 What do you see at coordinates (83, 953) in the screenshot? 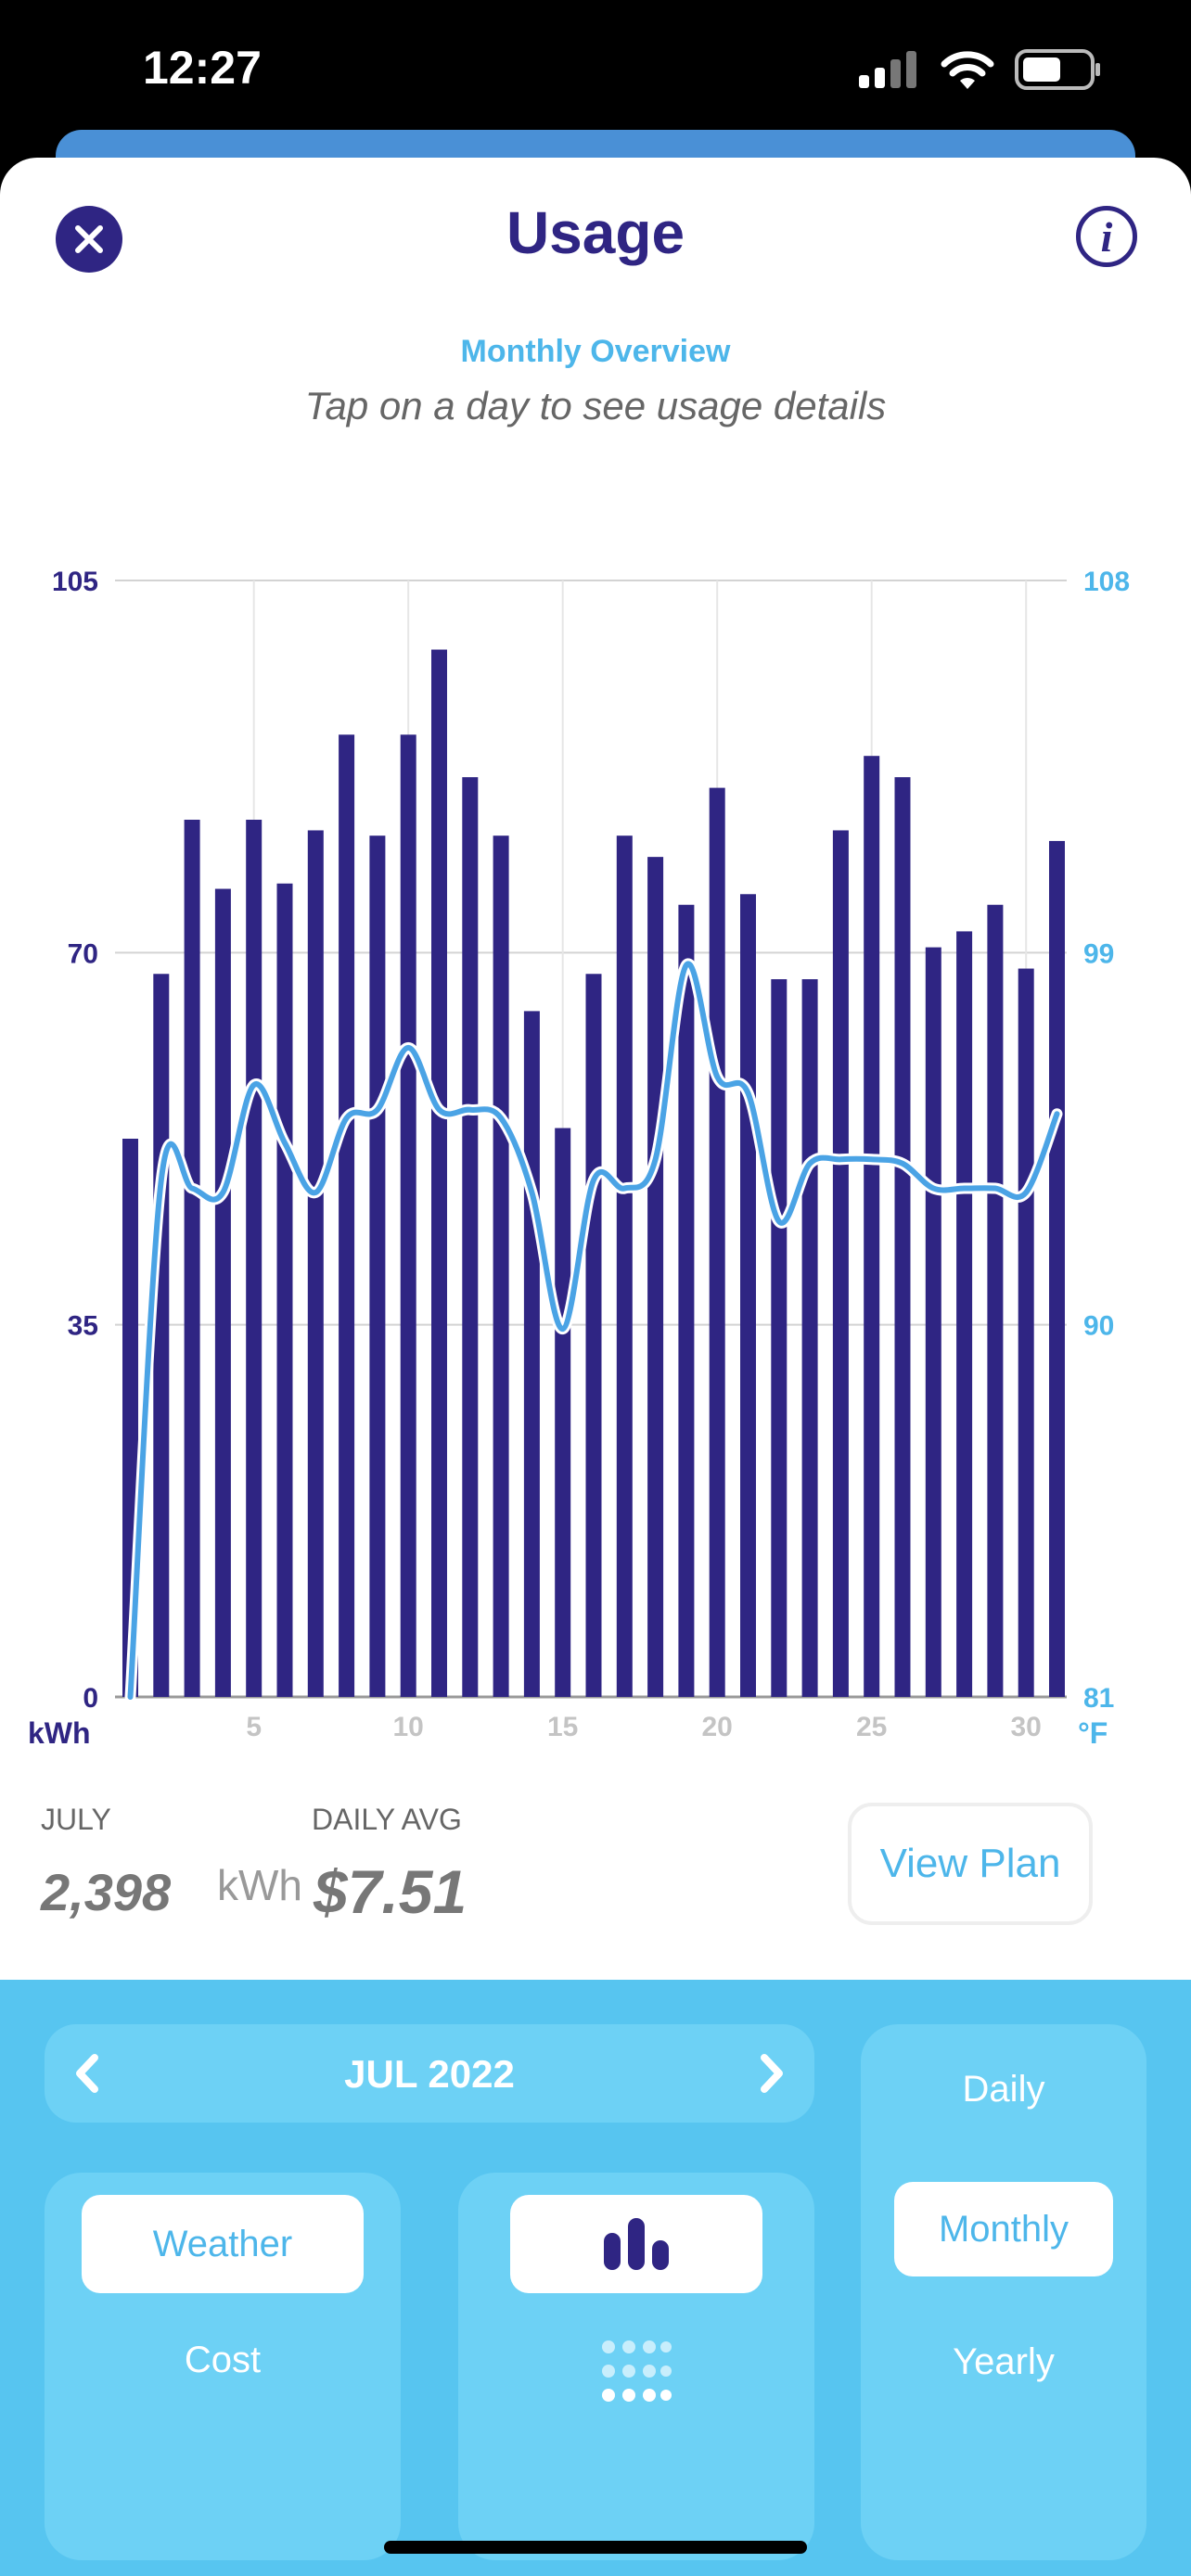
I see `y-left-tick-label: 70` at bounding box center [83, 953].